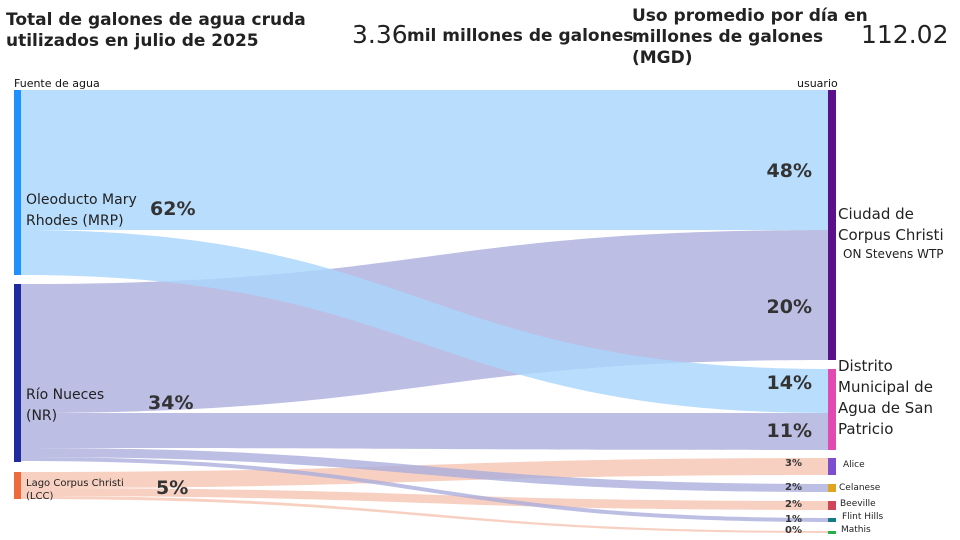 This screenshot has height=540, width=960. What do you see at coordinates (172, 488) in the screenshot?
I see `source-percent-label: 5%` at bounding box center [172, 488].